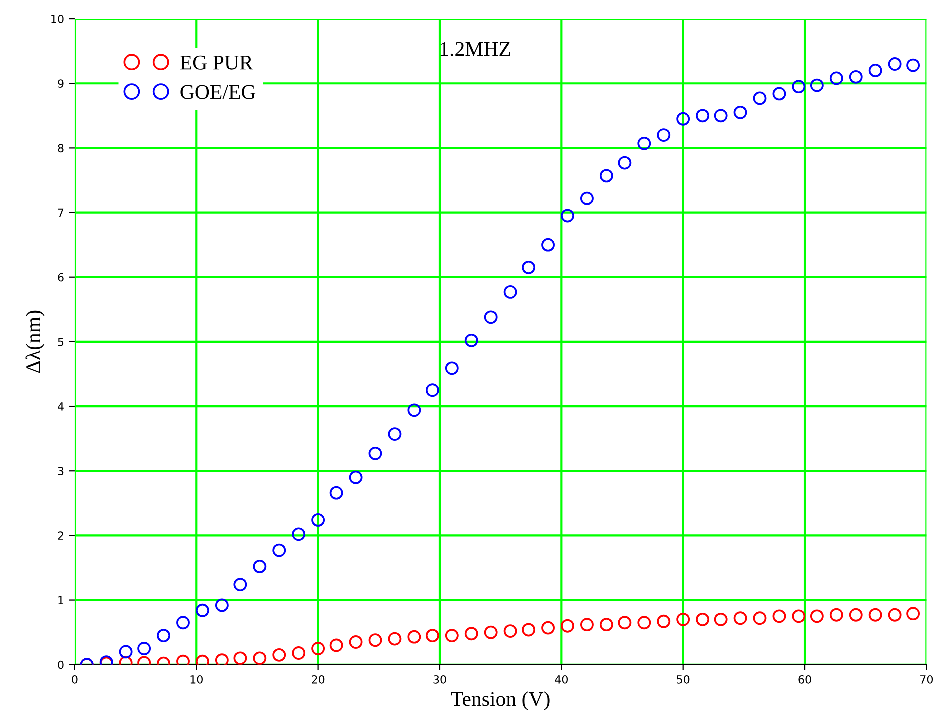 The width and height of the screenshot is (937, 718). I want to click on x-tick-label: 0, so click(75, 679).